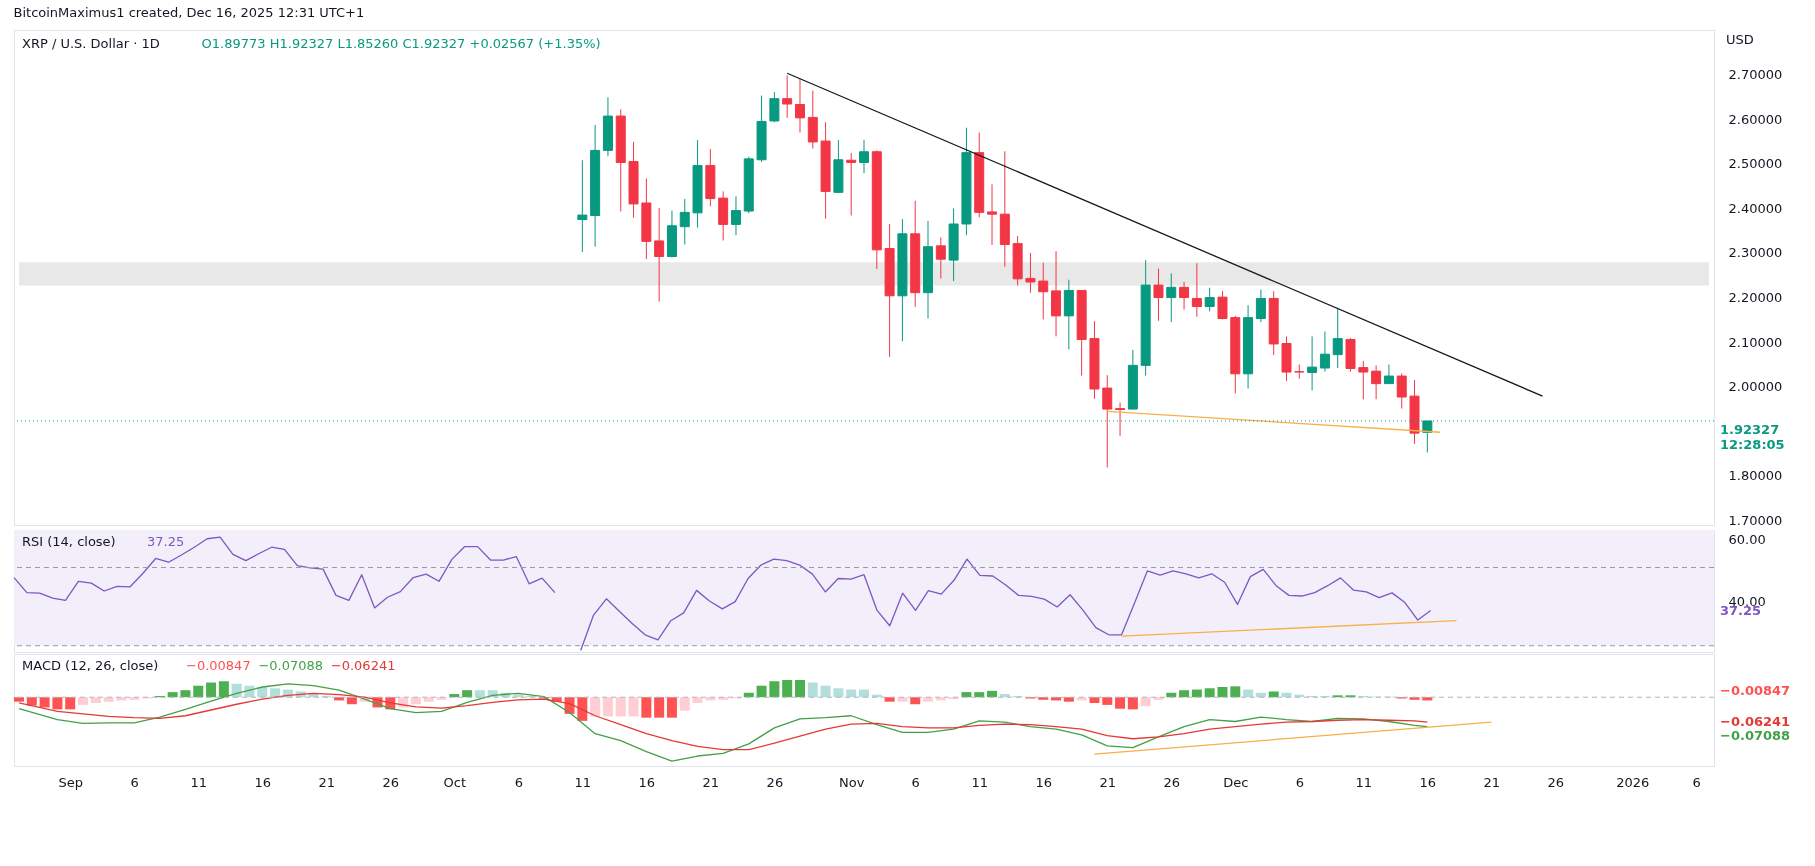 This screenshot has width=1815, height=866. I want to click on x-tick-label: Oct, so click(455, 782).